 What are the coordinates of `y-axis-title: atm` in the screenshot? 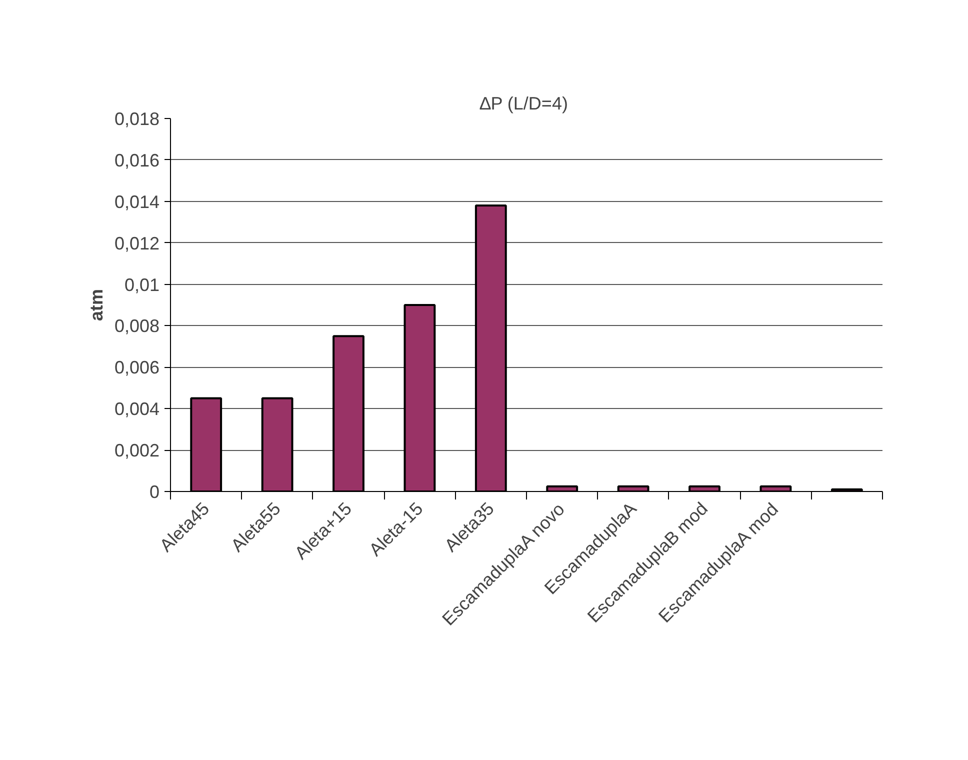 It's located at (96, 305).